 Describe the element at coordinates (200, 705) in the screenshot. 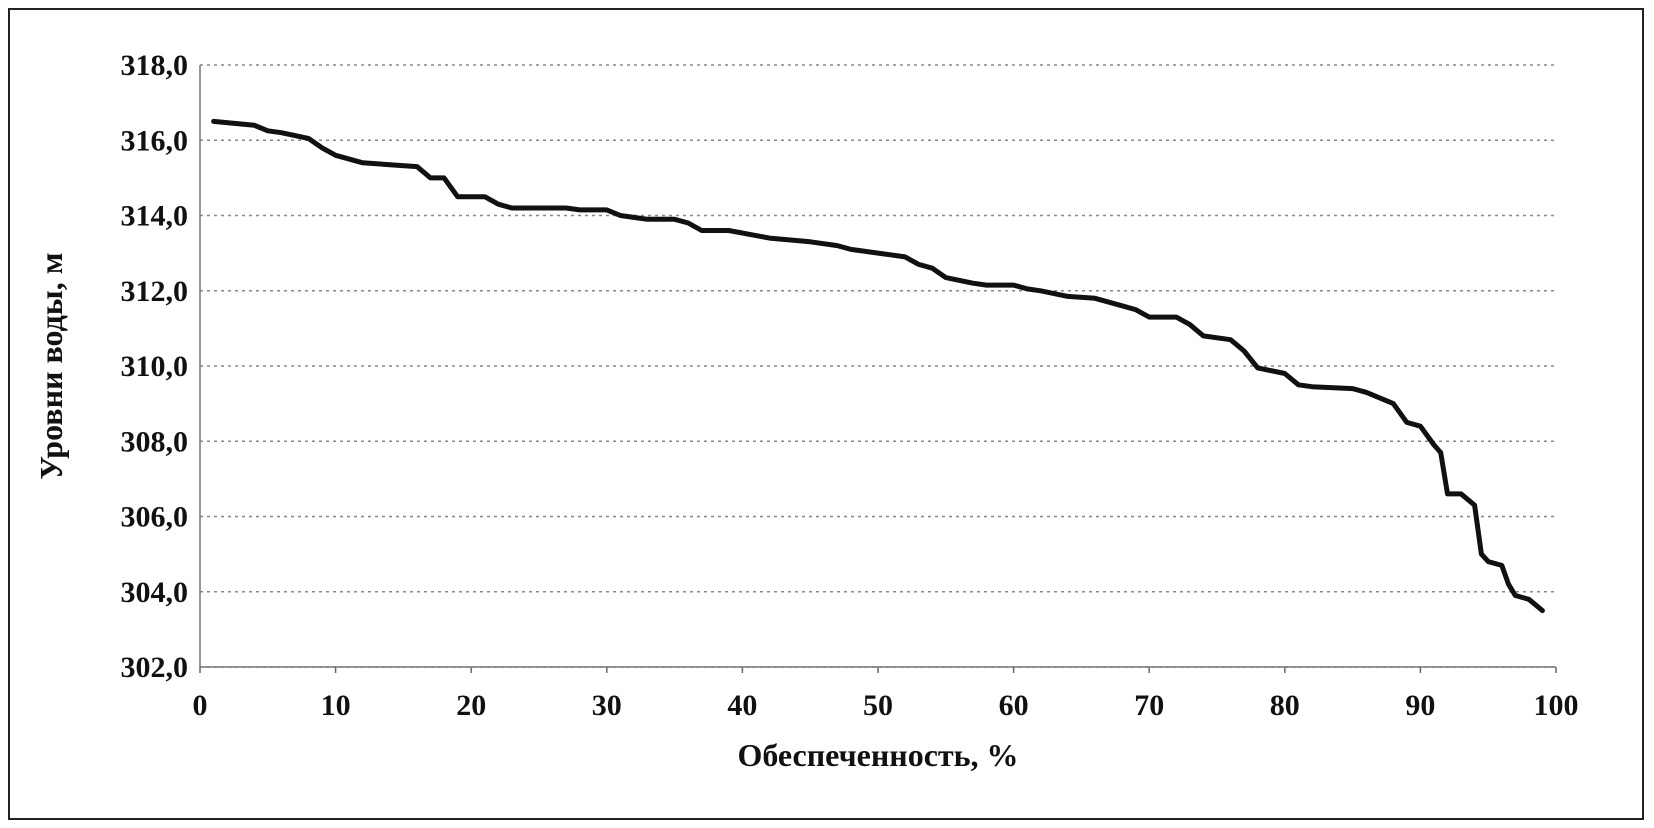

I see `x-tick-label: 0` at that location.